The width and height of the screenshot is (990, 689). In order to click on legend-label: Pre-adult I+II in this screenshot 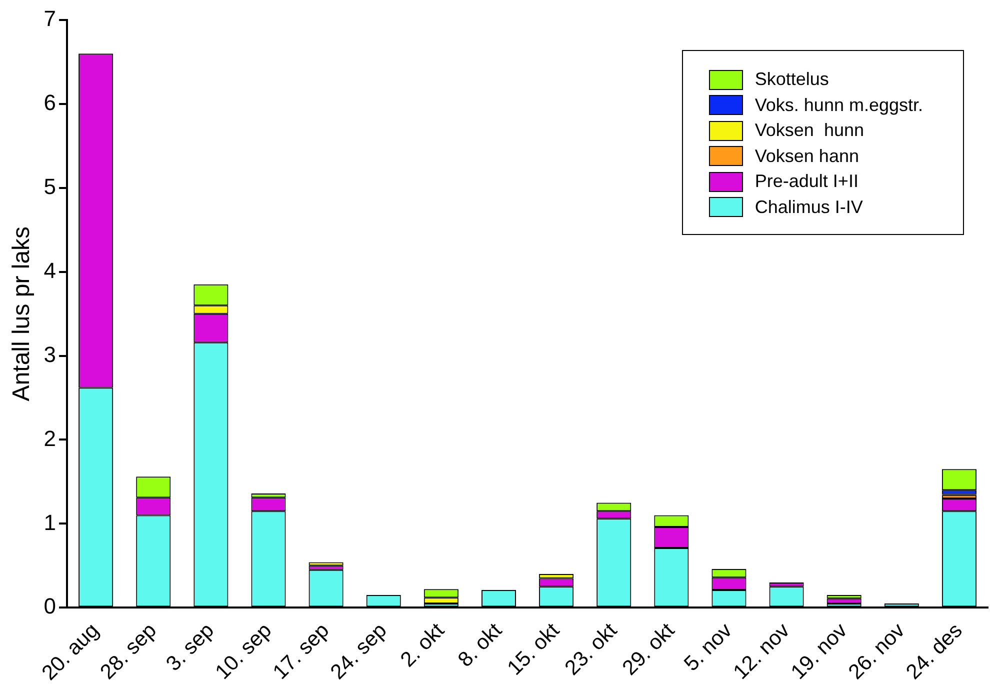, I will do `click(806, 181)`.